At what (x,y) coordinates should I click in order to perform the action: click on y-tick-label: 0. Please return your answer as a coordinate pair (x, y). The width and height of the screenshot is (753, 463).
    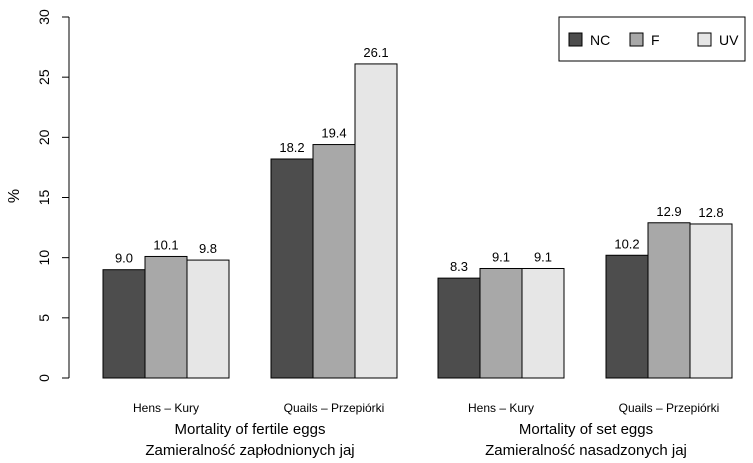
    Looking at the image, I should click on (44, 378).